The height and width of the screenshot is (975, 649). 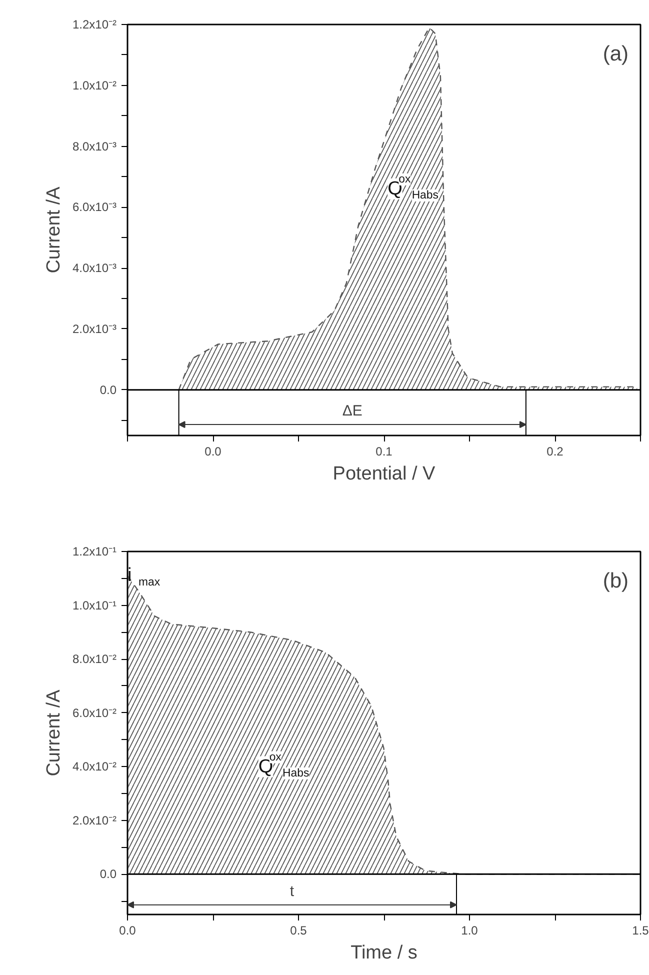 I want to click on y-tick-label: 2.0x10⁻³, so click(x=94, y=329).